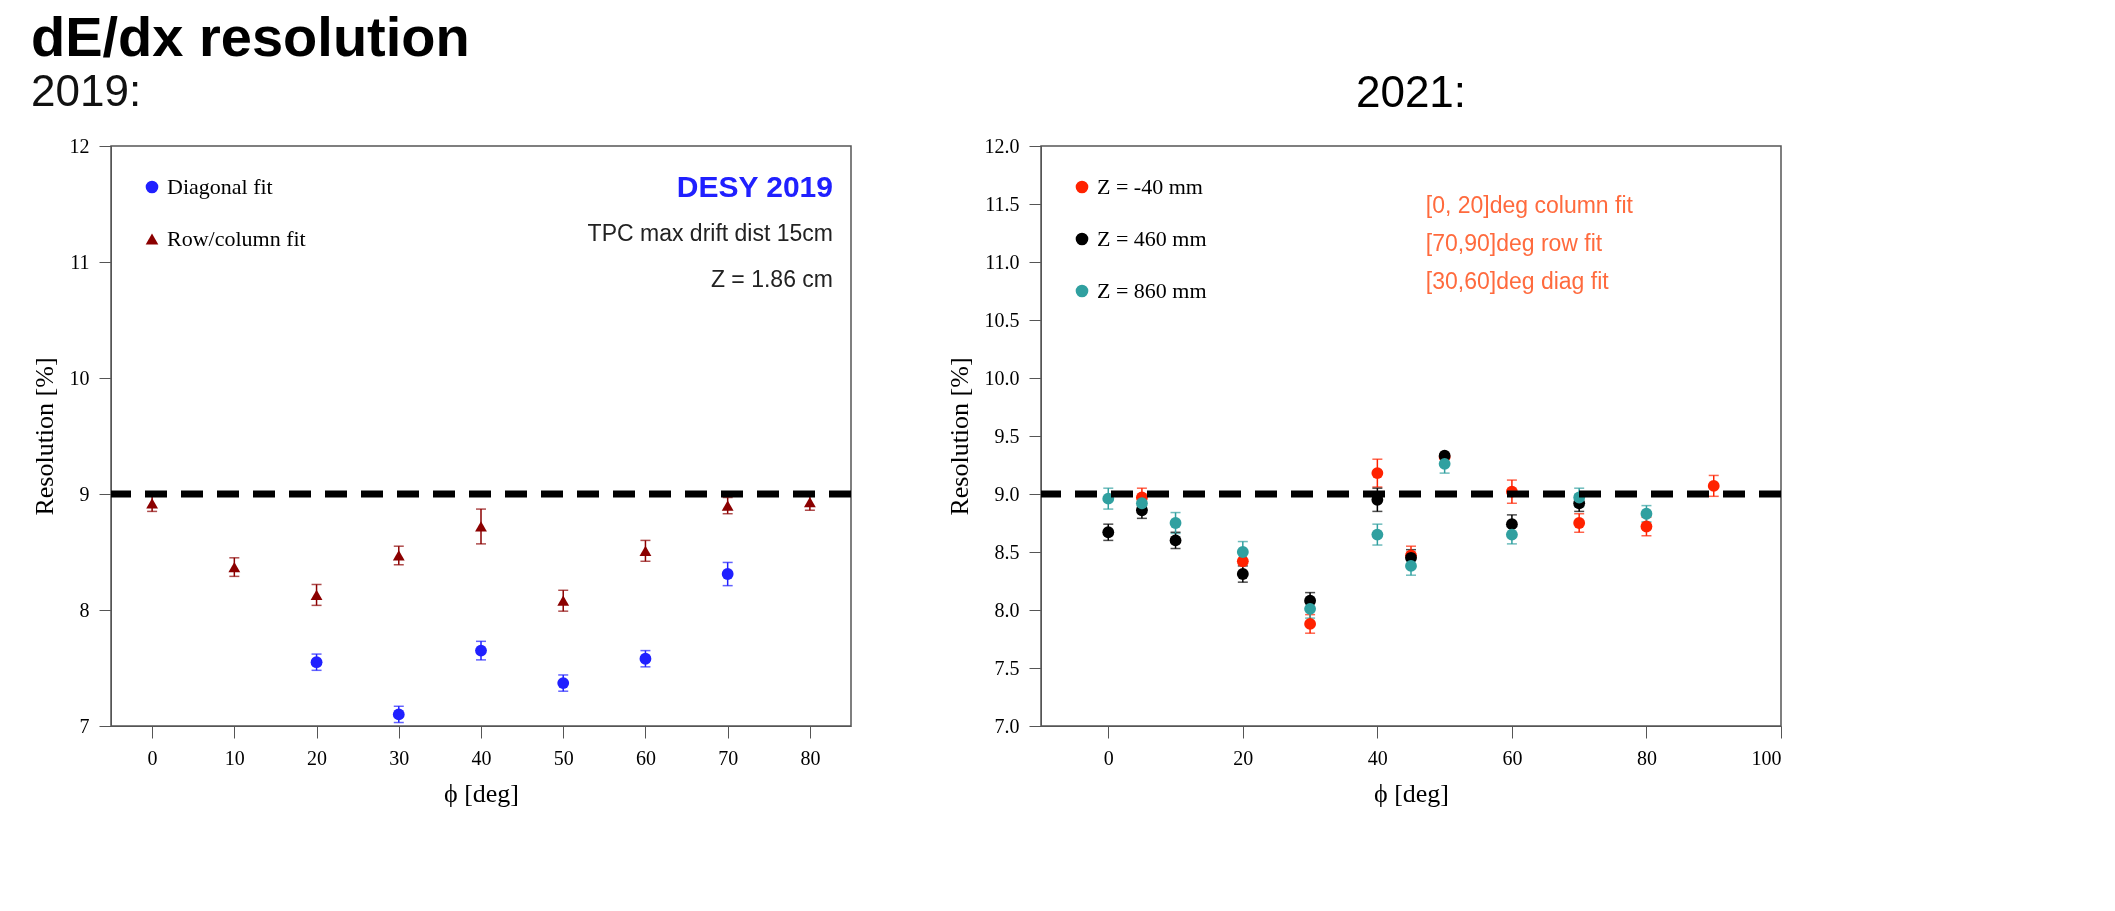 The image size is (2115, 911). I want to click on legend-label: Z = 460 mm, so click(1152, 238).